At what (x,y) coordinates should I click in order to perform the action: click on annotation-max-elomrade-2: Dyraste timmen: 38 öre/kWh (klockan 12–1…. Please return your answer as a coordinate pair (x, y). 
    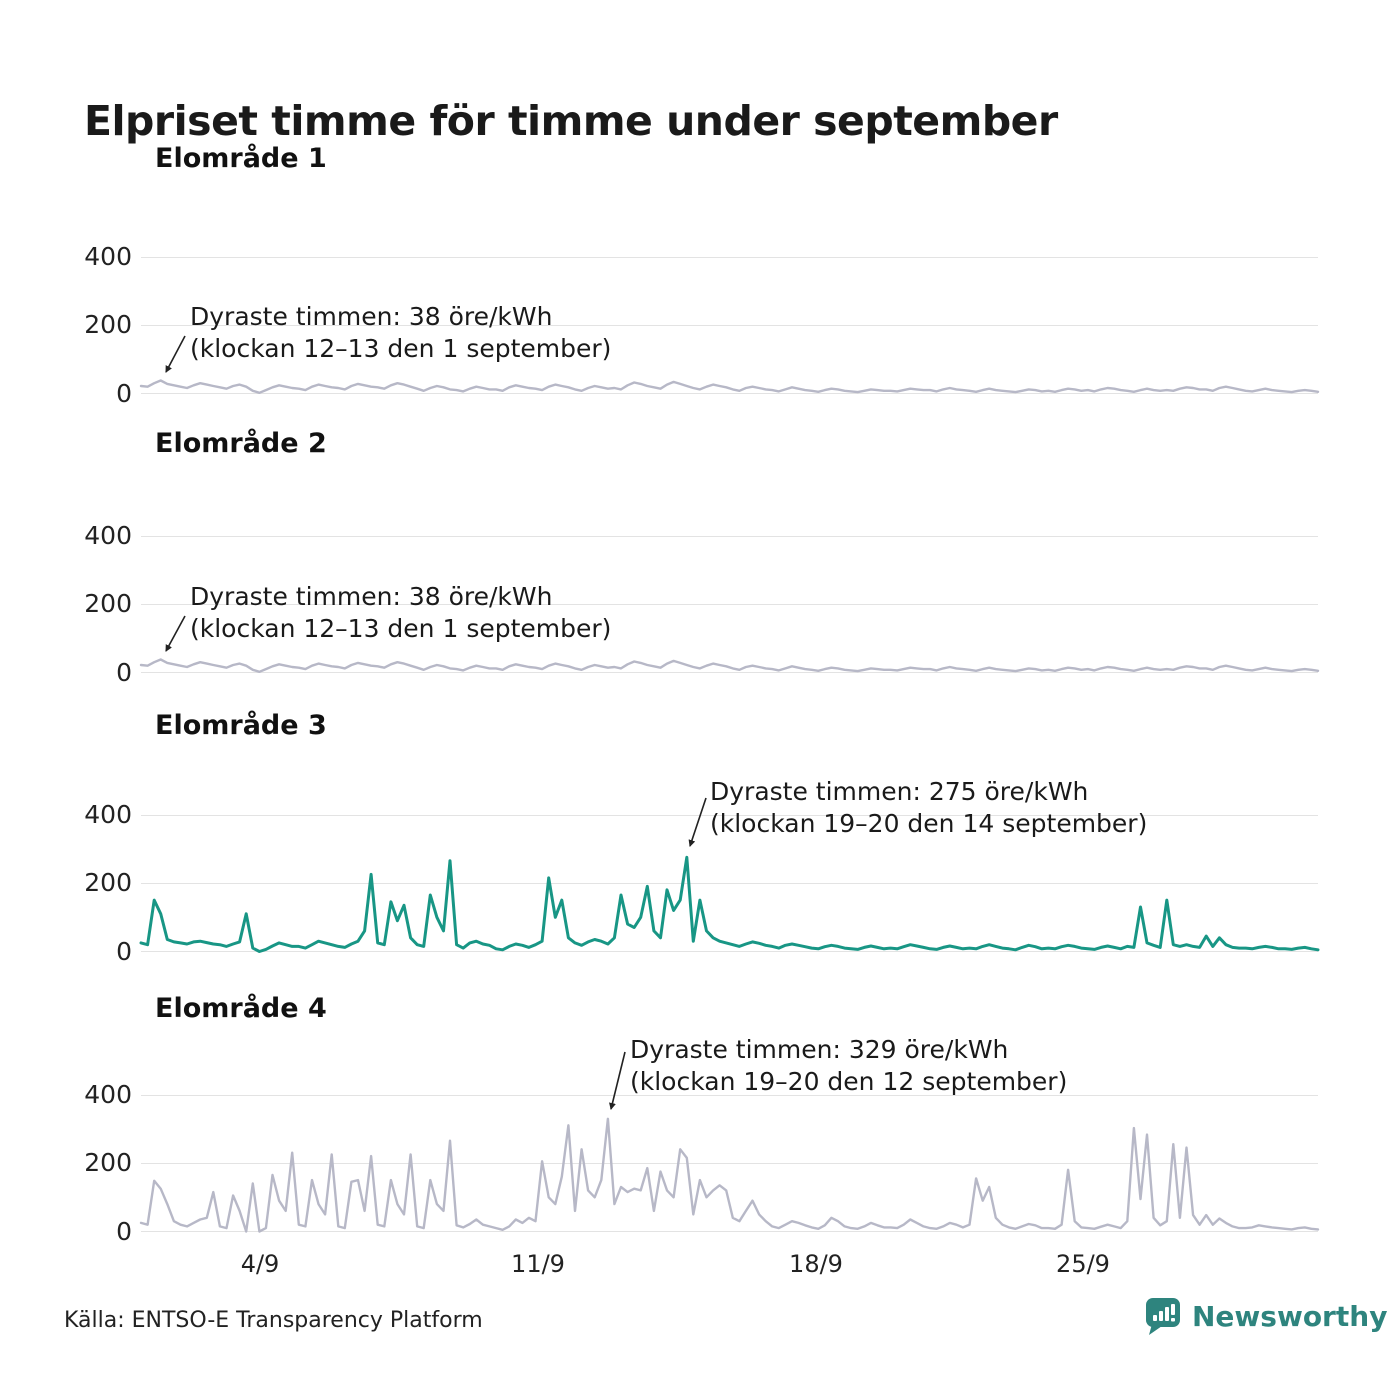
    Looking at the image, I should click on (400, 613).